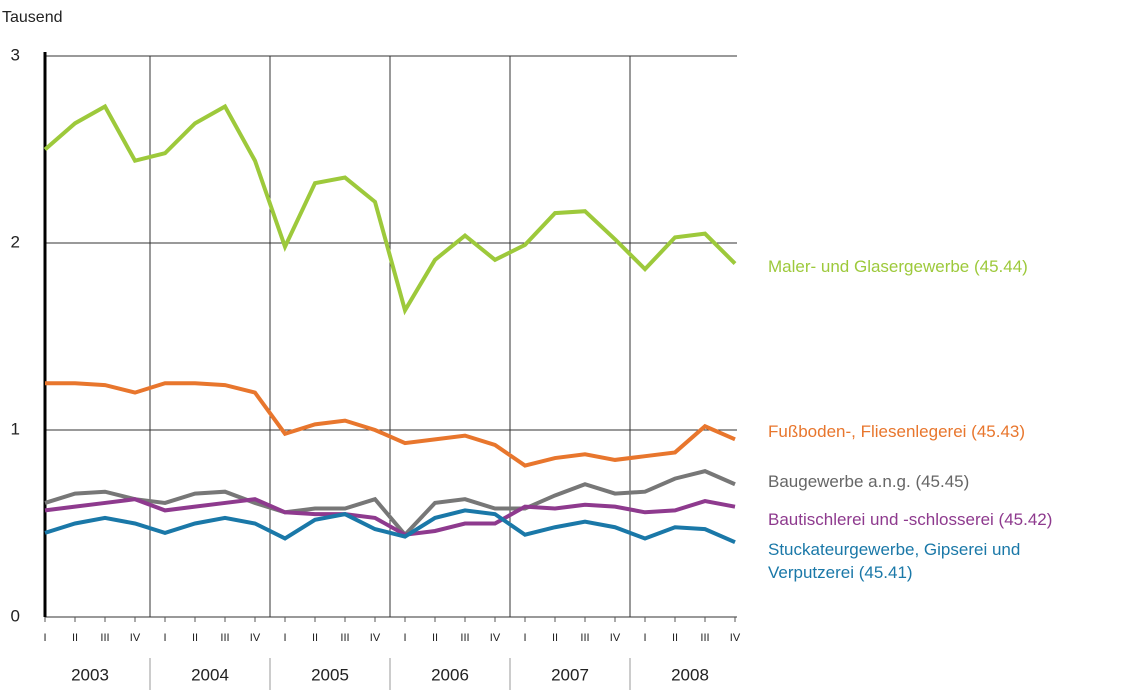  What do you see at coordinates (90, 674) in the screenshot?
I see `year-label: 2003` at bounding box center [90, 674].